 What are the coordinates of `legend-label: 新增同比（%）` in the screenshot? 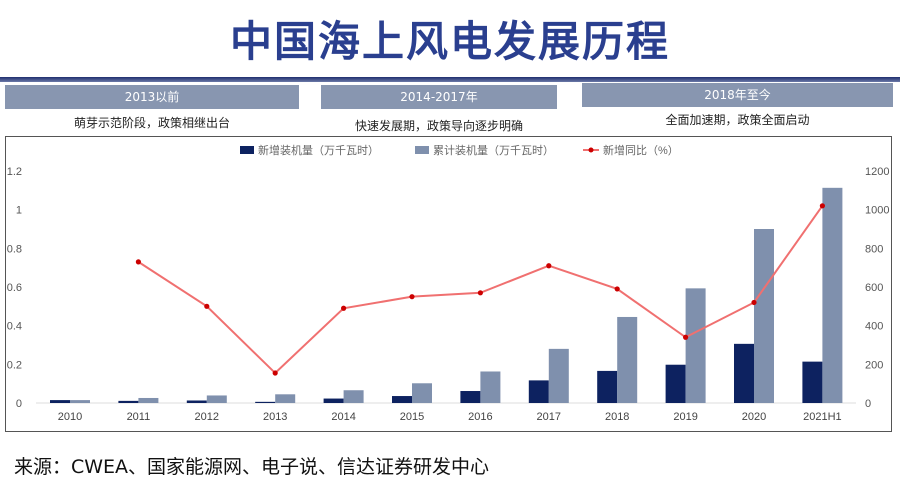 It's located at (641, 150).